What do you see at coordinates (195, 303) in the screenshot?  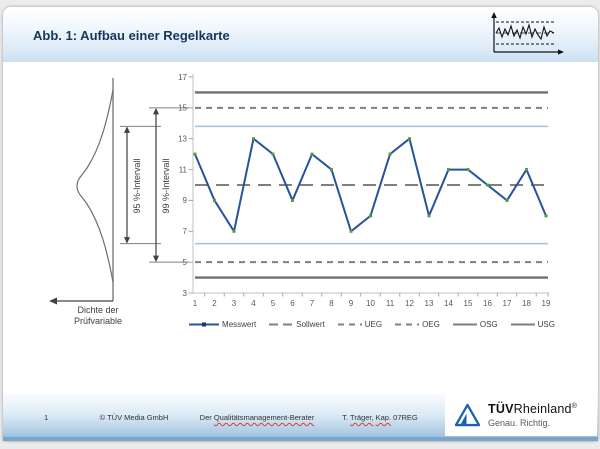 I see `x-tick-label: 1` at bounding box center [195, 303].